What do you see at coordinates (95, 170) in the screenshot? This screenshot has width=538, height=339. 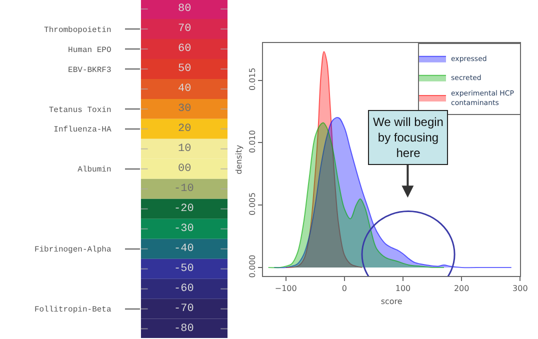 I see `y2-tick-label: Albumin` at bounding box center [95, 170].